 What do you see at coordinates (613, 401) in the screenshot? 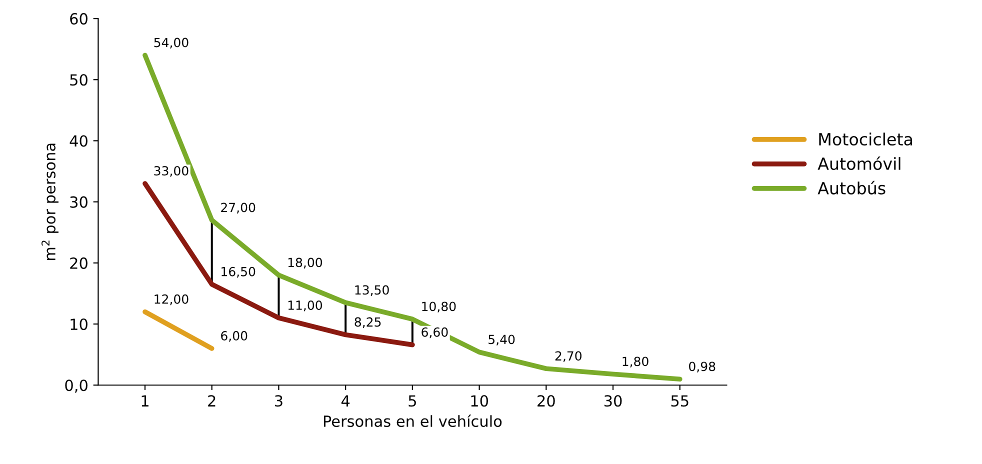
I see `x-tick-label: 30` at bounding box center [613, 401].